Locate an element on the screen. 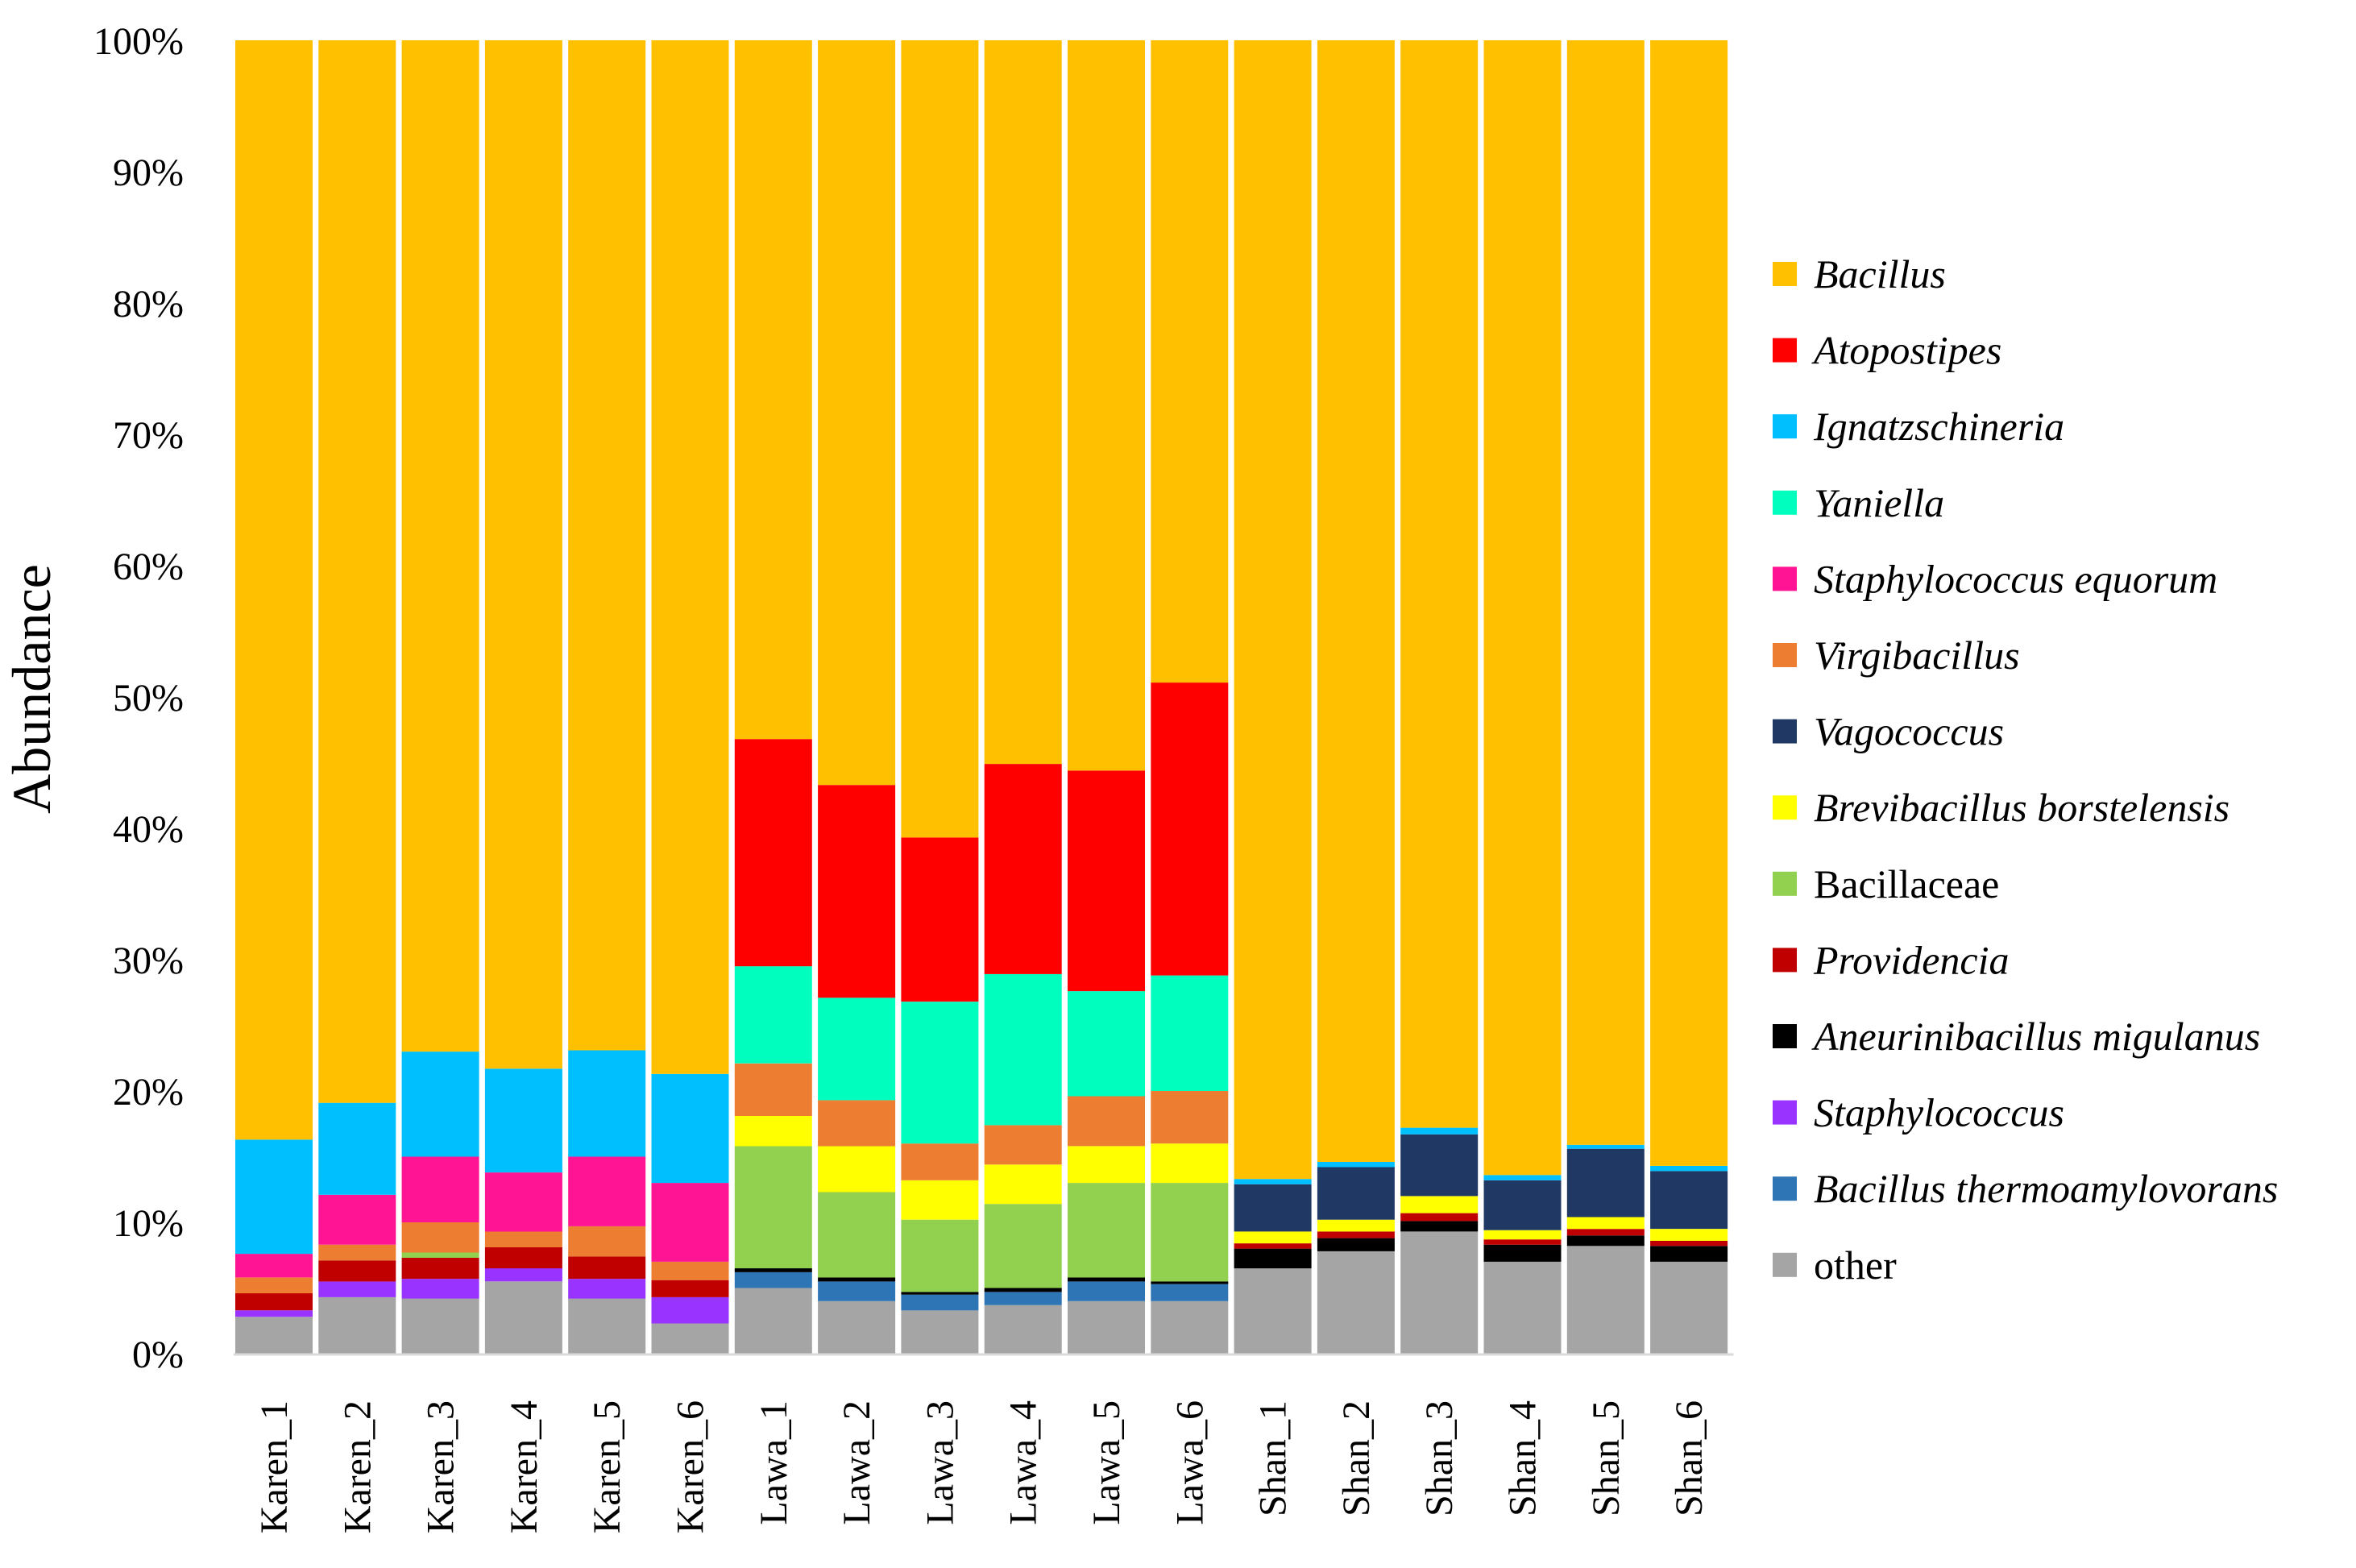 This screenshot has height=1568, width=2356. y-axis: 0% 10% 20% 30% 40% 50% 60% 70% 80% 90% 100% is located at coordinates (138, 698).